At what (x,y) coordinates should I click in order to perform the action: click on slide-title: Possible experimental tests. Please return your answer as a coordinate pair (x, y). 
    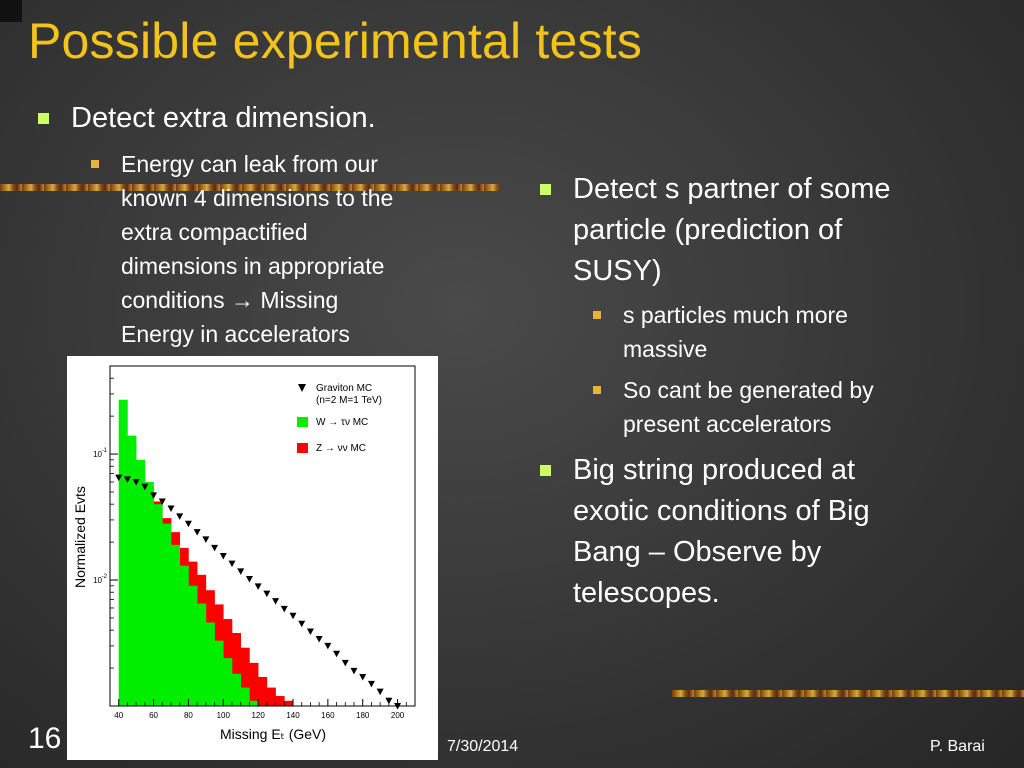
    Looking at the image, I should click on (335, 41).